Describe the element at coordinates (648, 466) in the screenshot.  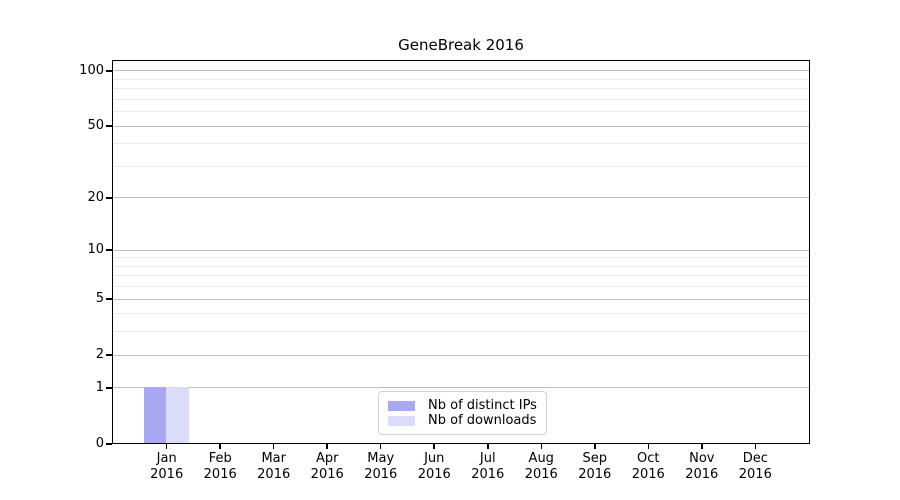
I see `x-axis-tick-label: Oct 2016` at that location.